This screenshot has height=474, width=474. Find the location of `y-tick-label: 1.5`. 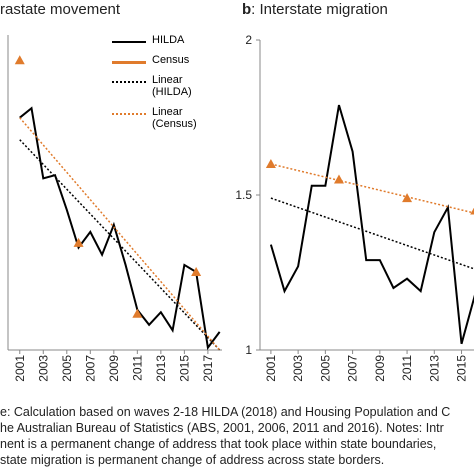

y-tick-label: 1.5 is located at coordinates (243, 195).